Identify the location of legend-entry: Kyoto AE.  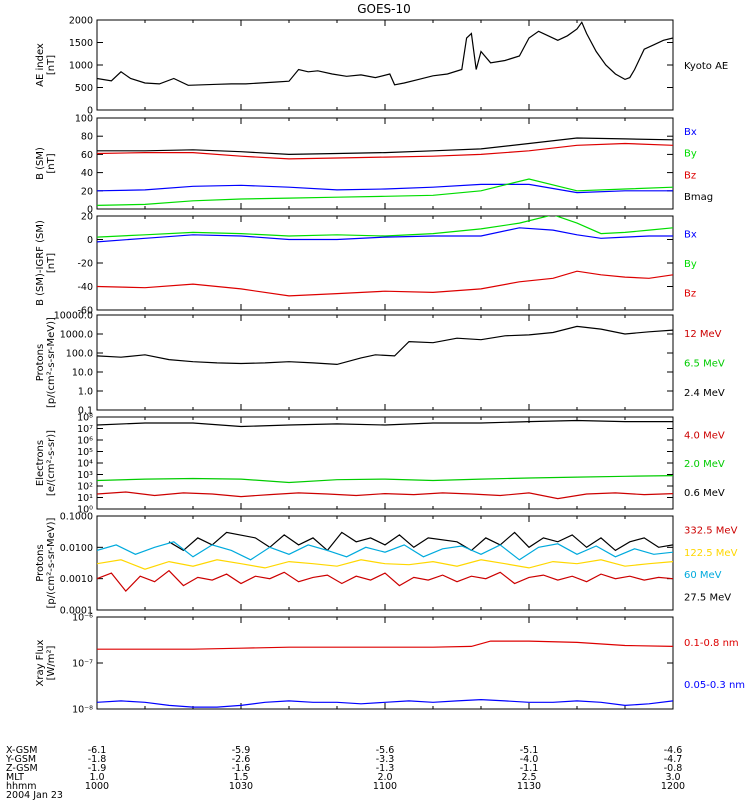
(706, 66).